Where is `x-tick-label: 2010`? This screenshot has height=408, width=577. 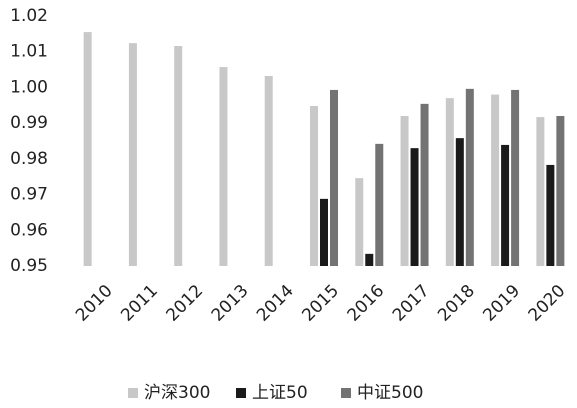 x-tick-label: 2010 is located at coordinates (94, 303).